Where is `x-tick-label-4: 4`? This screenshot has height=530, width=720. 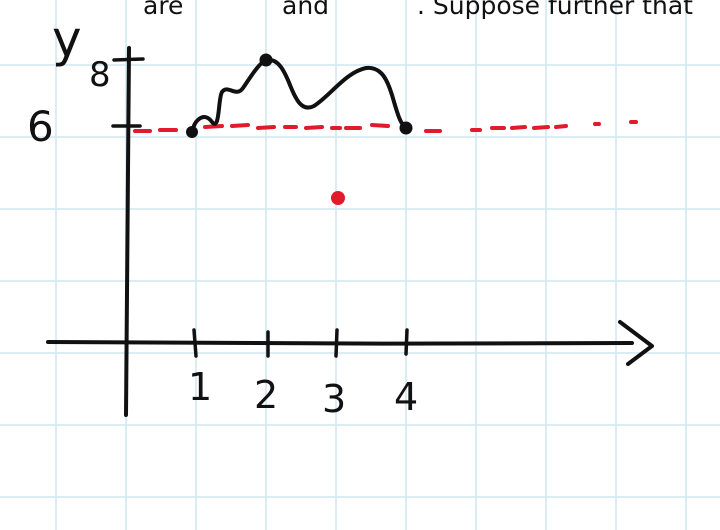 x-tick-label-4: 4 is located at coordinates (406, 397).